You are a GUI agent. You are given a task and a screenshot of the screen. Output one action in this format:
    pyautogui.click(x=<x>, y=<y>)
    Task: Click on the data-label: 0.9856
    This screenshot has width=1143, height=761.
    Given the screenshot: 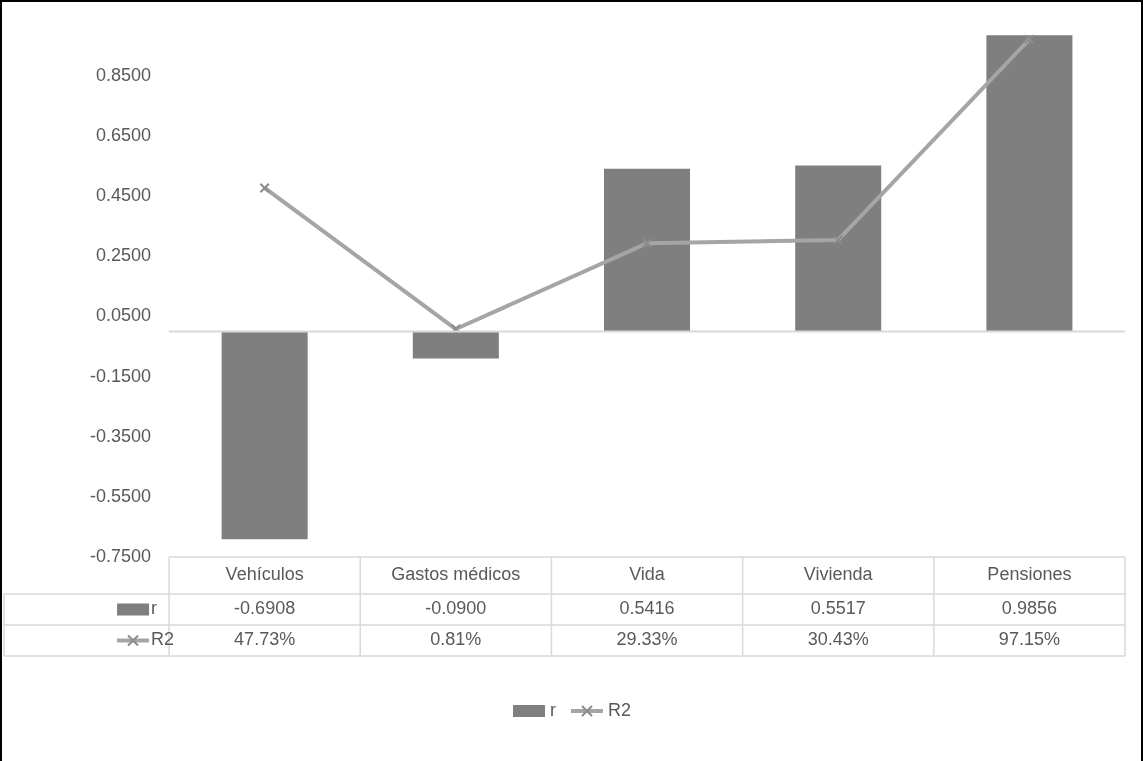 What is the action you would take?
    pyautogui.click(x=1029, y=608)
    